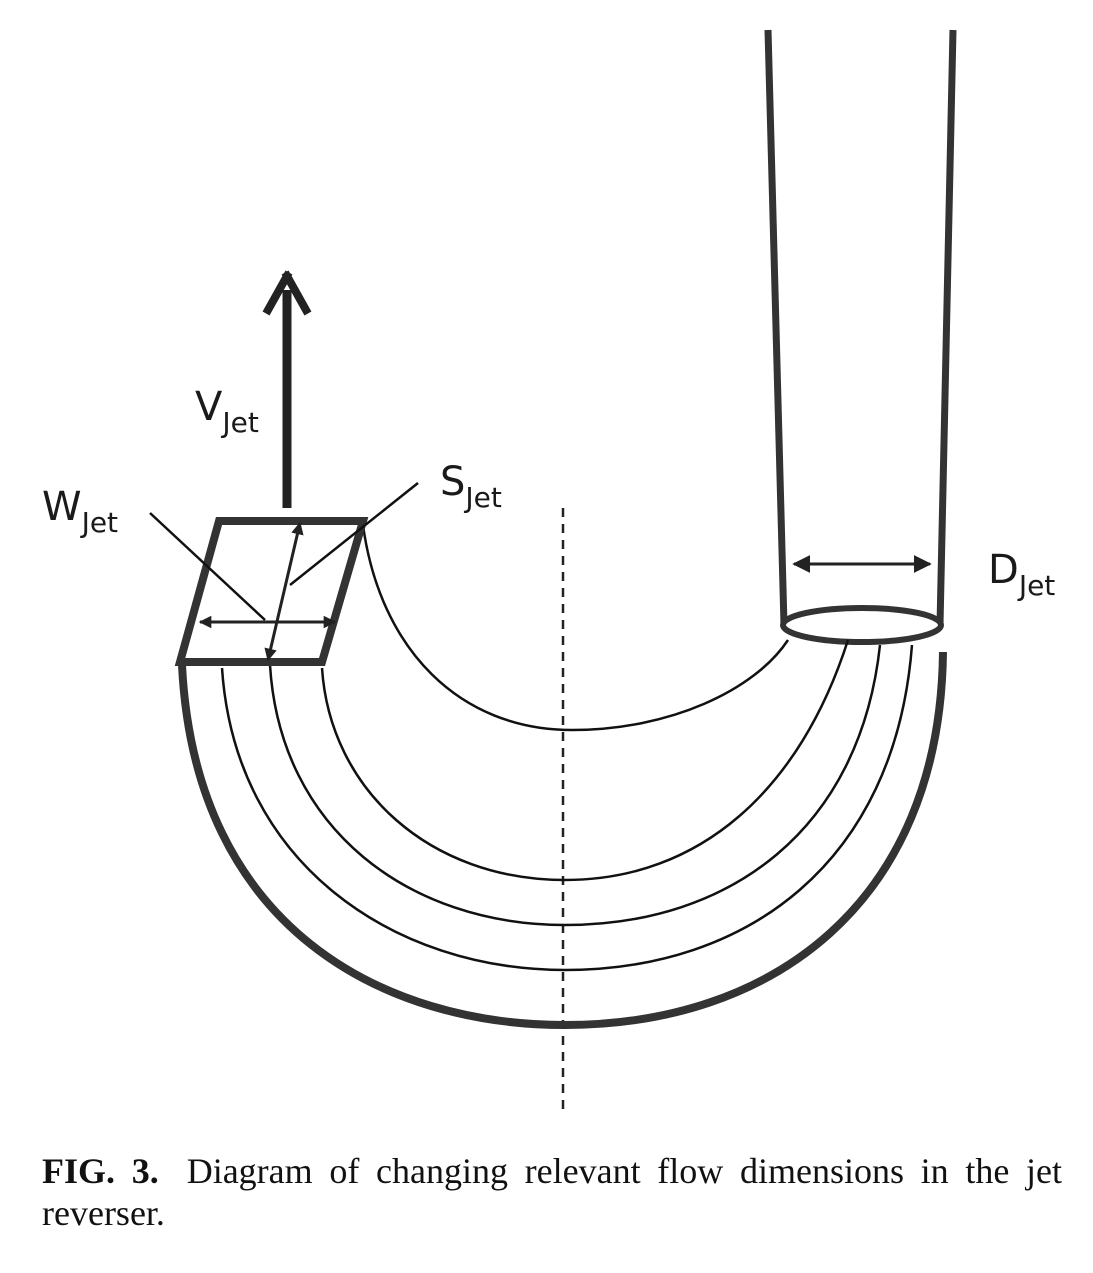 The height and width of the screenshot is (1273, 1093). Describe the element at coordinates (946, 327) in the screenshot. I see `tube-right-wall` at that location.